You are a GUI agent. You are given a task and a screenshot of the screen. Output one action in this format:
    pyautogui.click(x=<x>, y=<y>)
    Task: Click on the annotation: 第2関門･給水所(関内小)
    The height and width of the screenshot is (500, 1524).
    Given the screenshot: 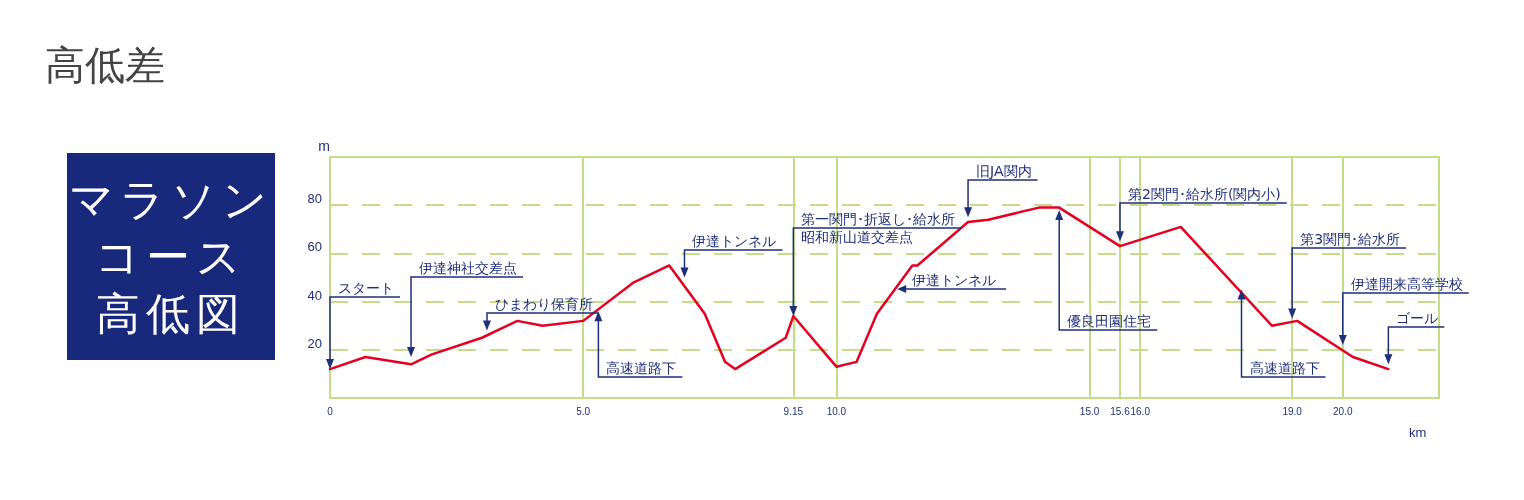 What is the action you would take?
    pyautogui.click(x=1204, y=194)
    